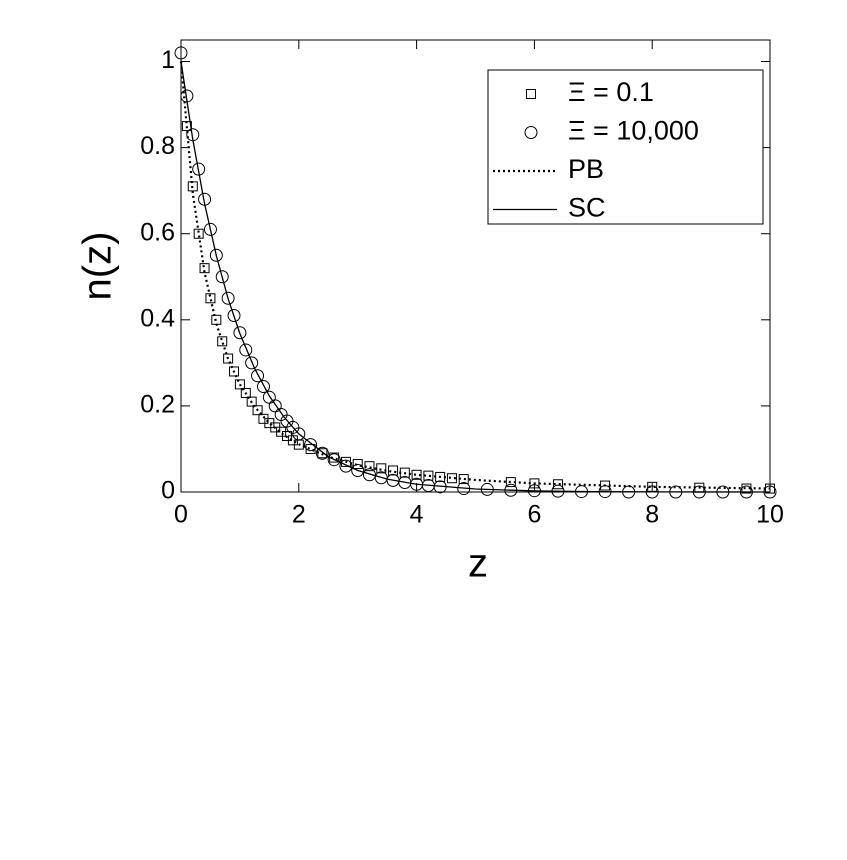  What do you see at coordinates (157, 405) in the screenshot?
I see `y-tick-label: 0.2` at bounding box center [157, 405].